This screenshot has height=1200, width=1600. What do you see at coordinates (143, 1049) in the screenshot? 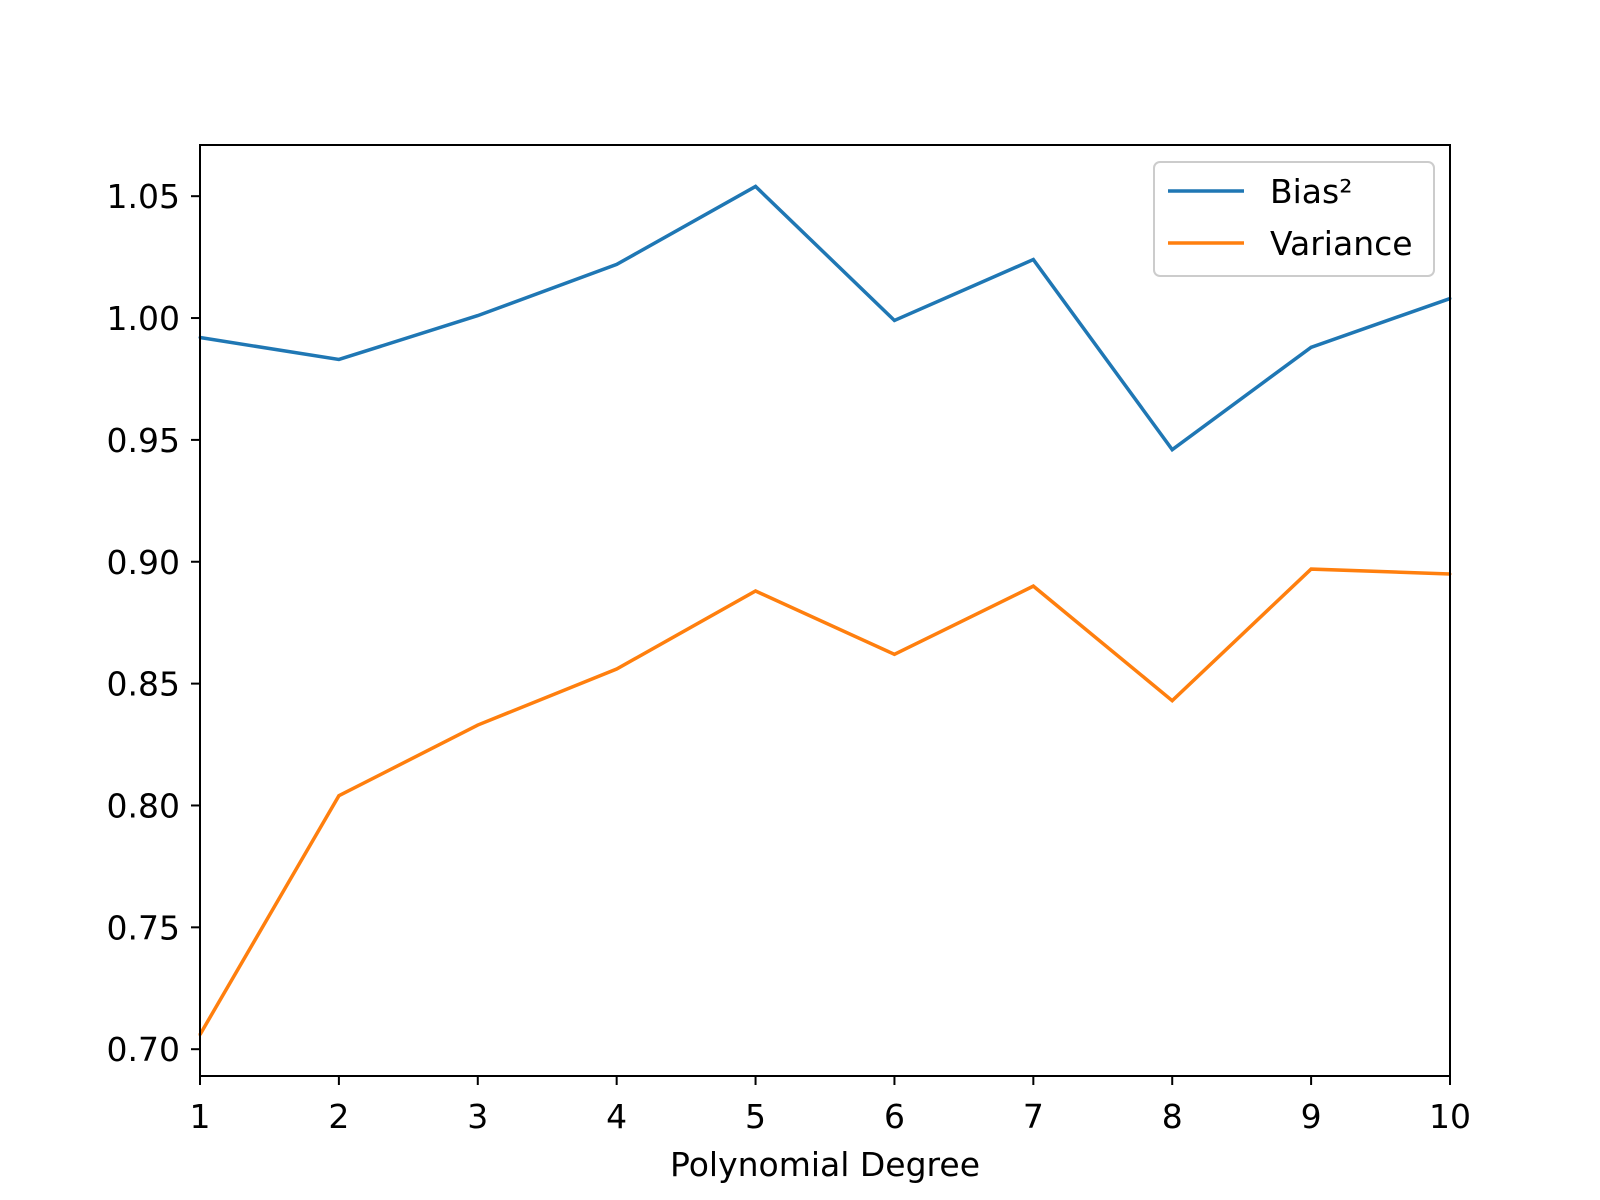
I see `y-tick-label: 0.70` at bounding box center [143, 1049].